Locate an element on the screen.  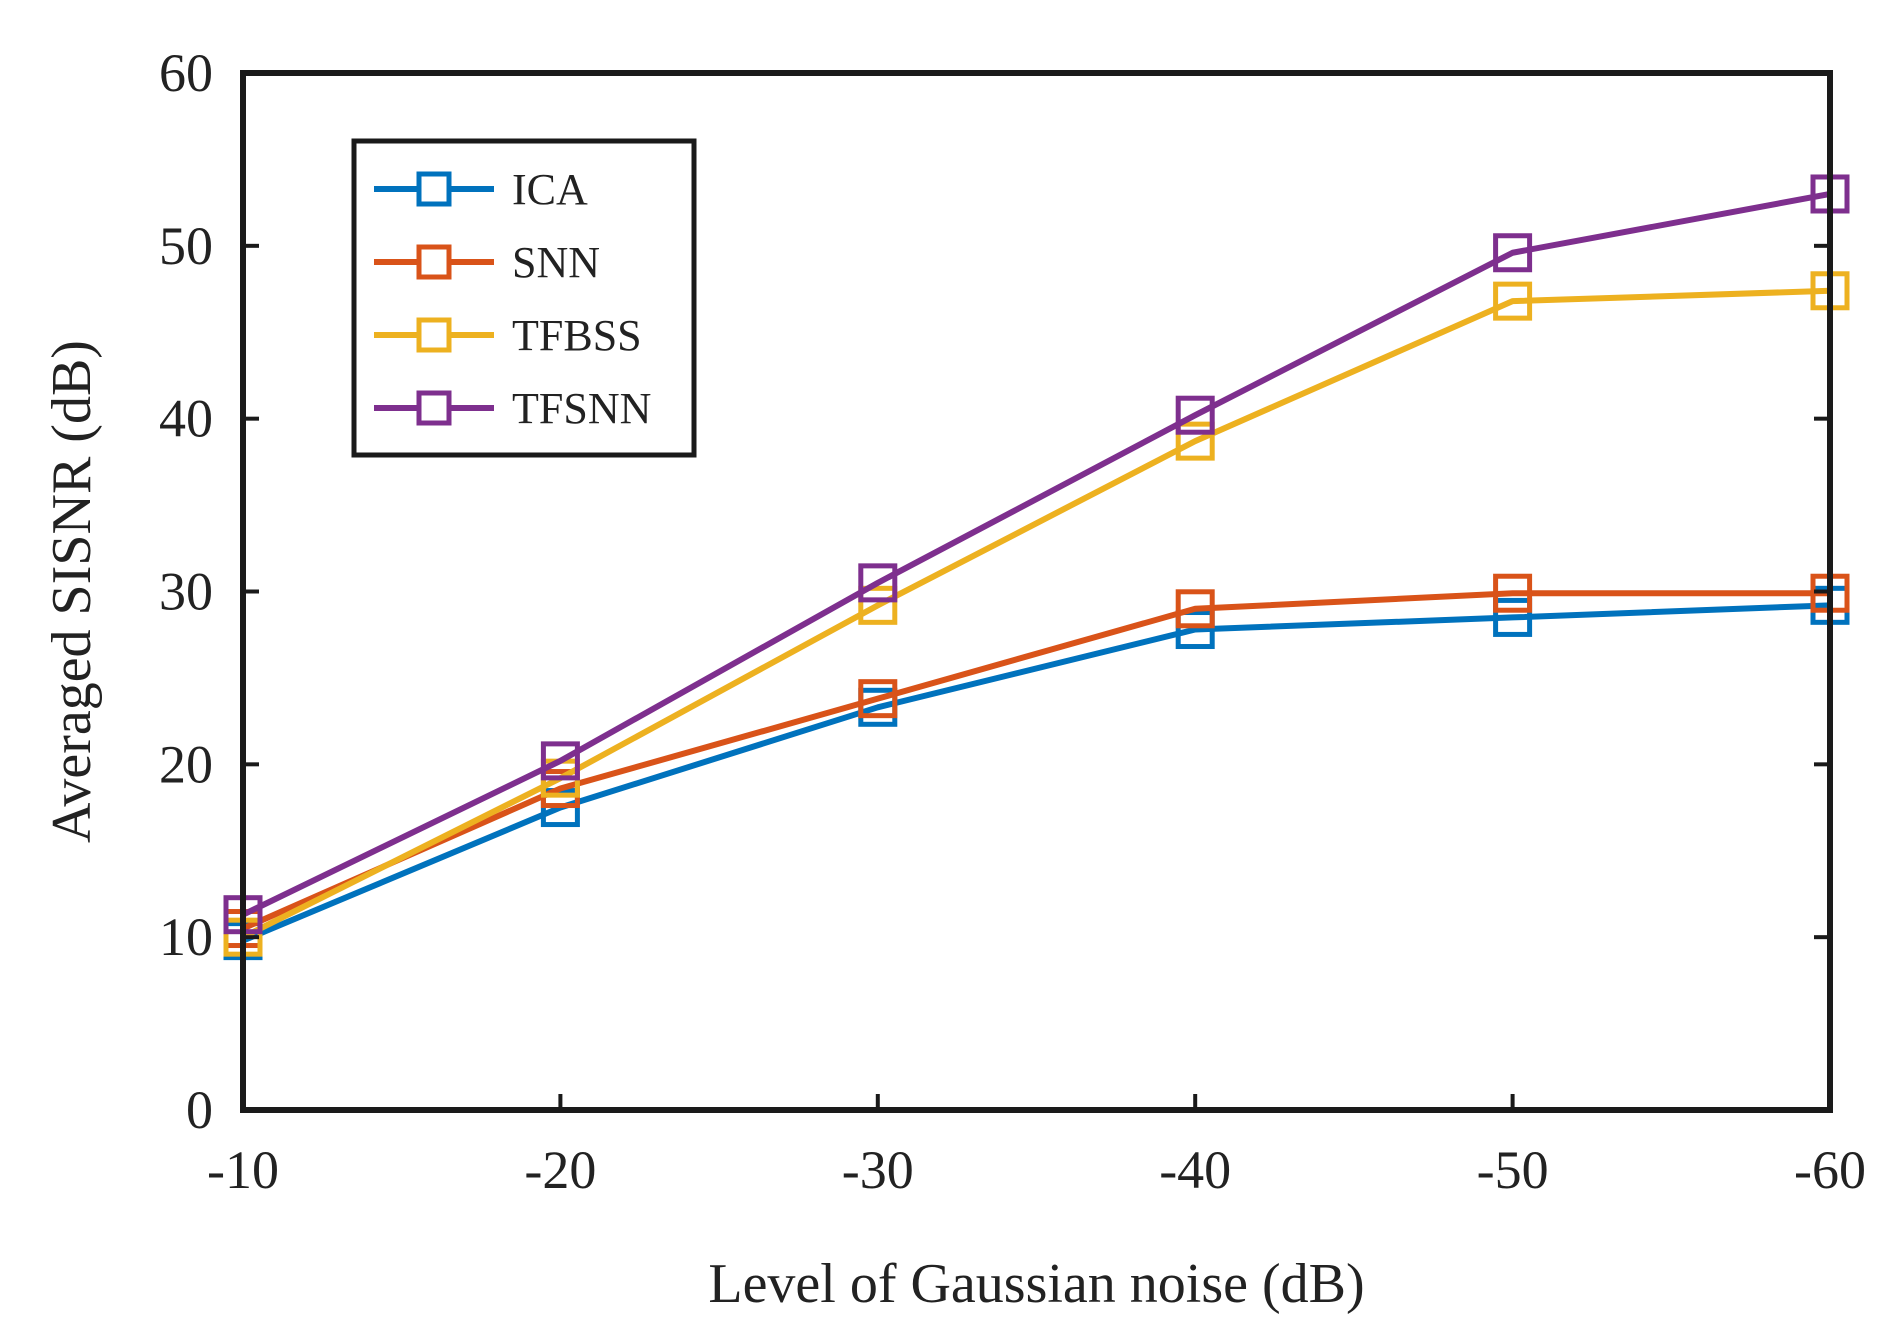
legend-item-snn: SNN is located at coordinates (487, 262).